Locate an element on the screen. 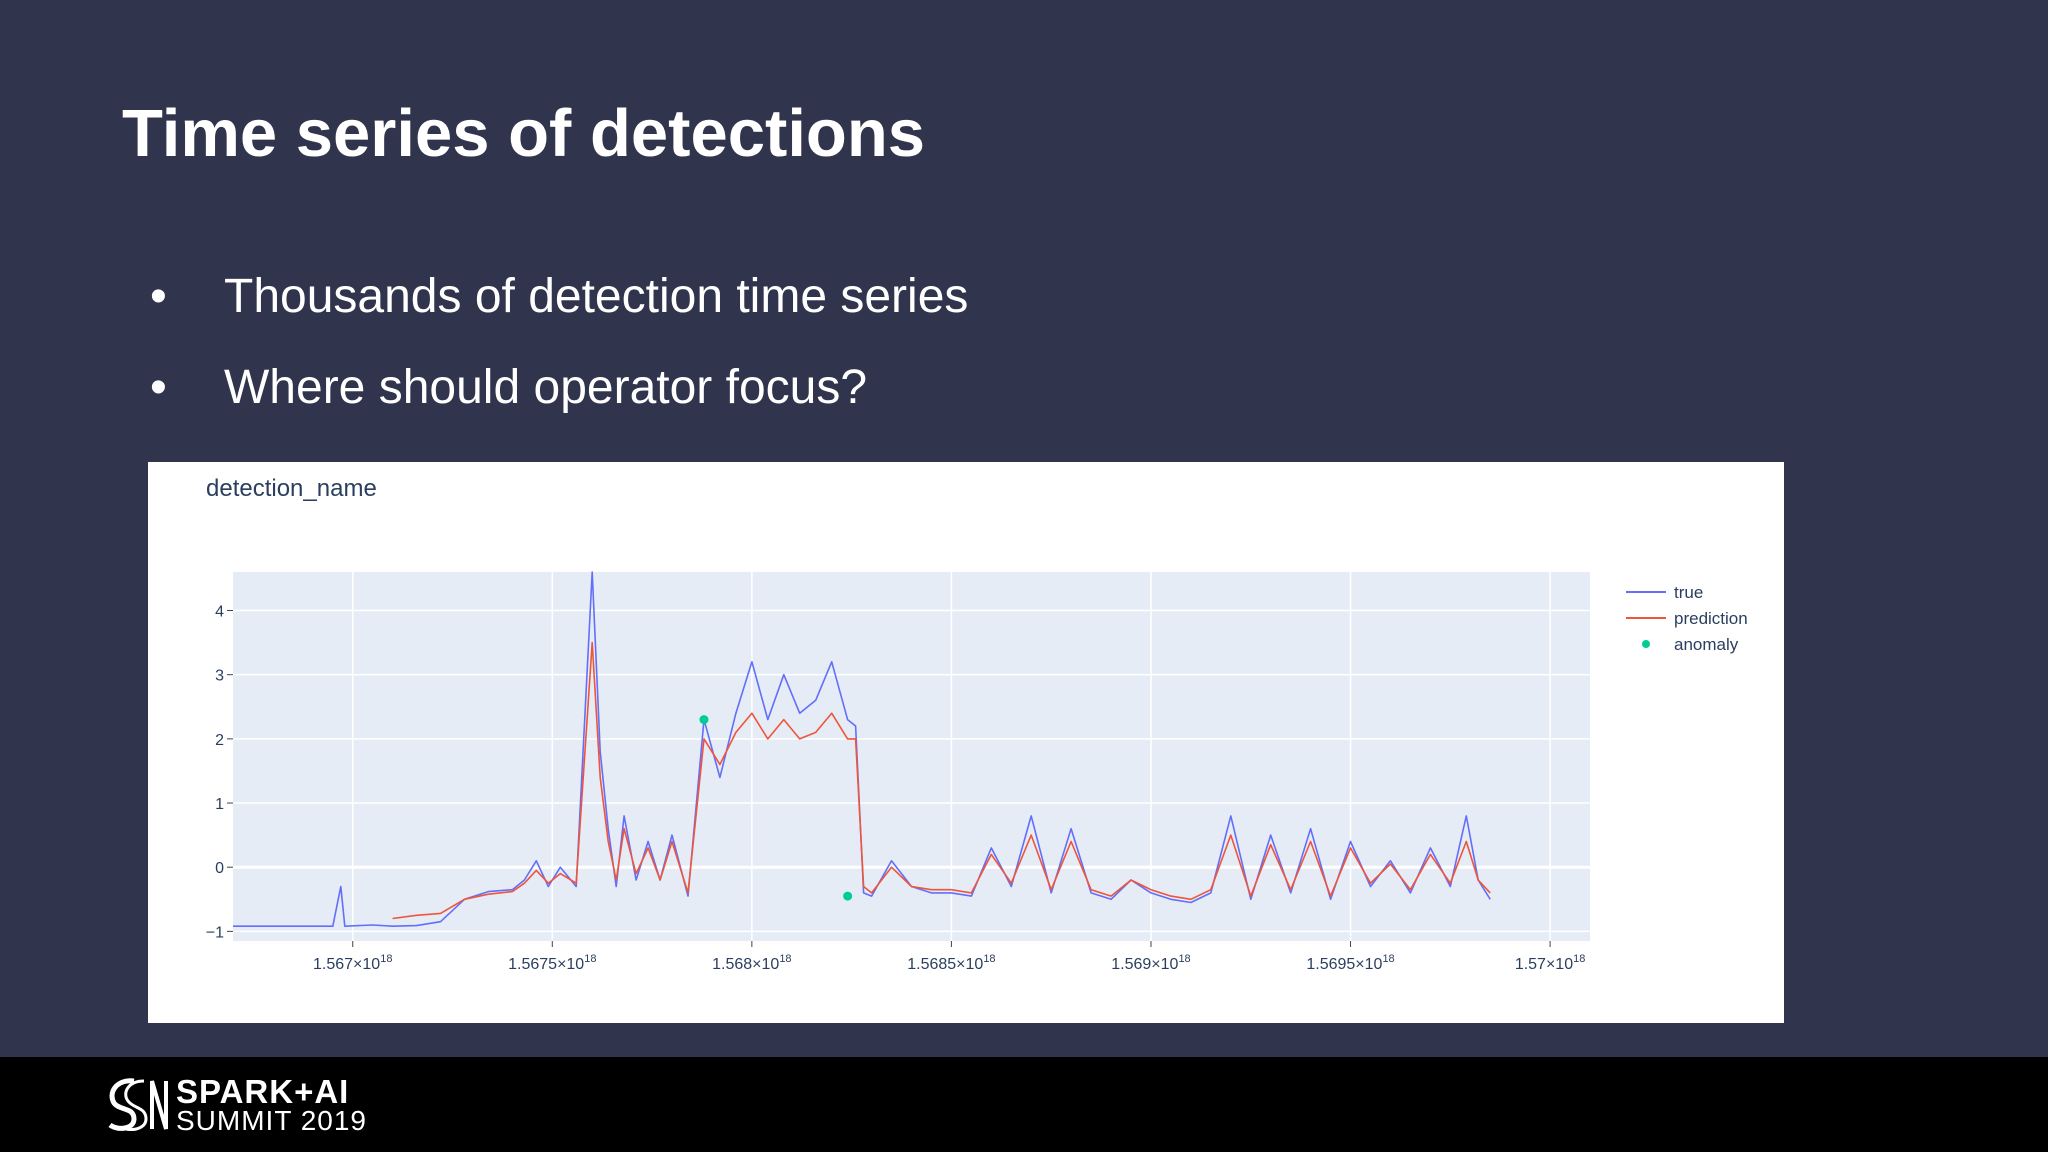 This screenshot has width=2048, height=1152. legend-marker-anomaly is located at coordinates (1646, 644).